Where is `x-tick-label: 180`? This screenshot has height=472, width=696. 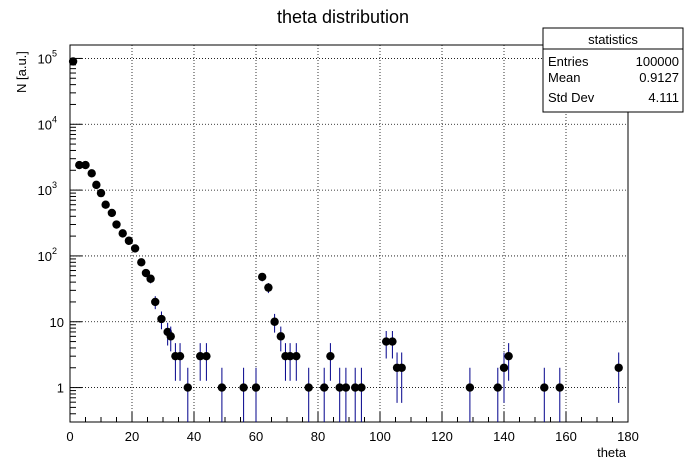
x-tick-label: 180 is located at coordinates (628, 436).